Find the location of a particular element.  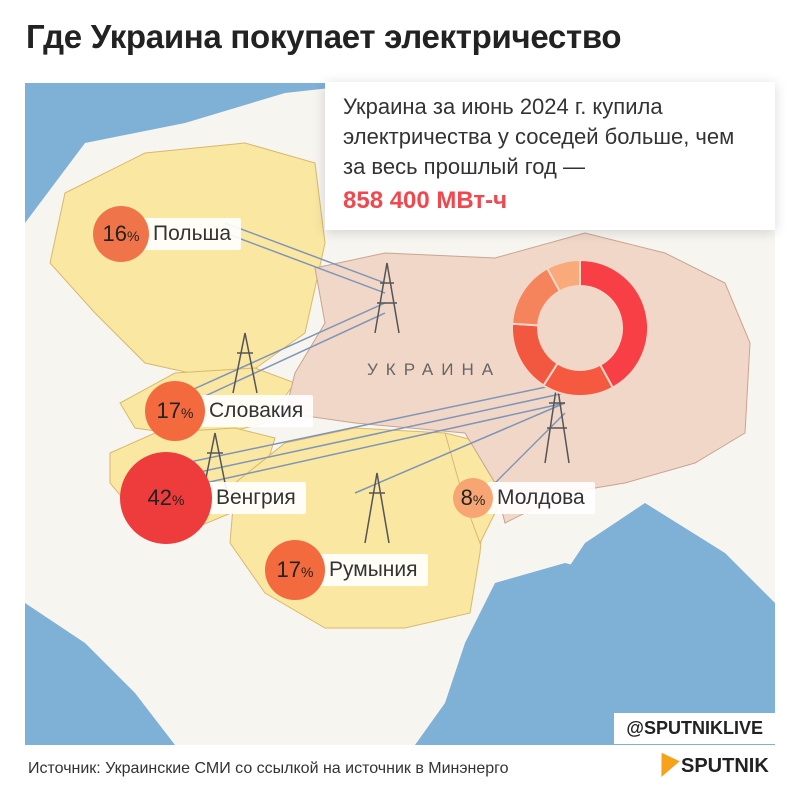

donut-segment-Венгрия is located at coordinates (614, 323).